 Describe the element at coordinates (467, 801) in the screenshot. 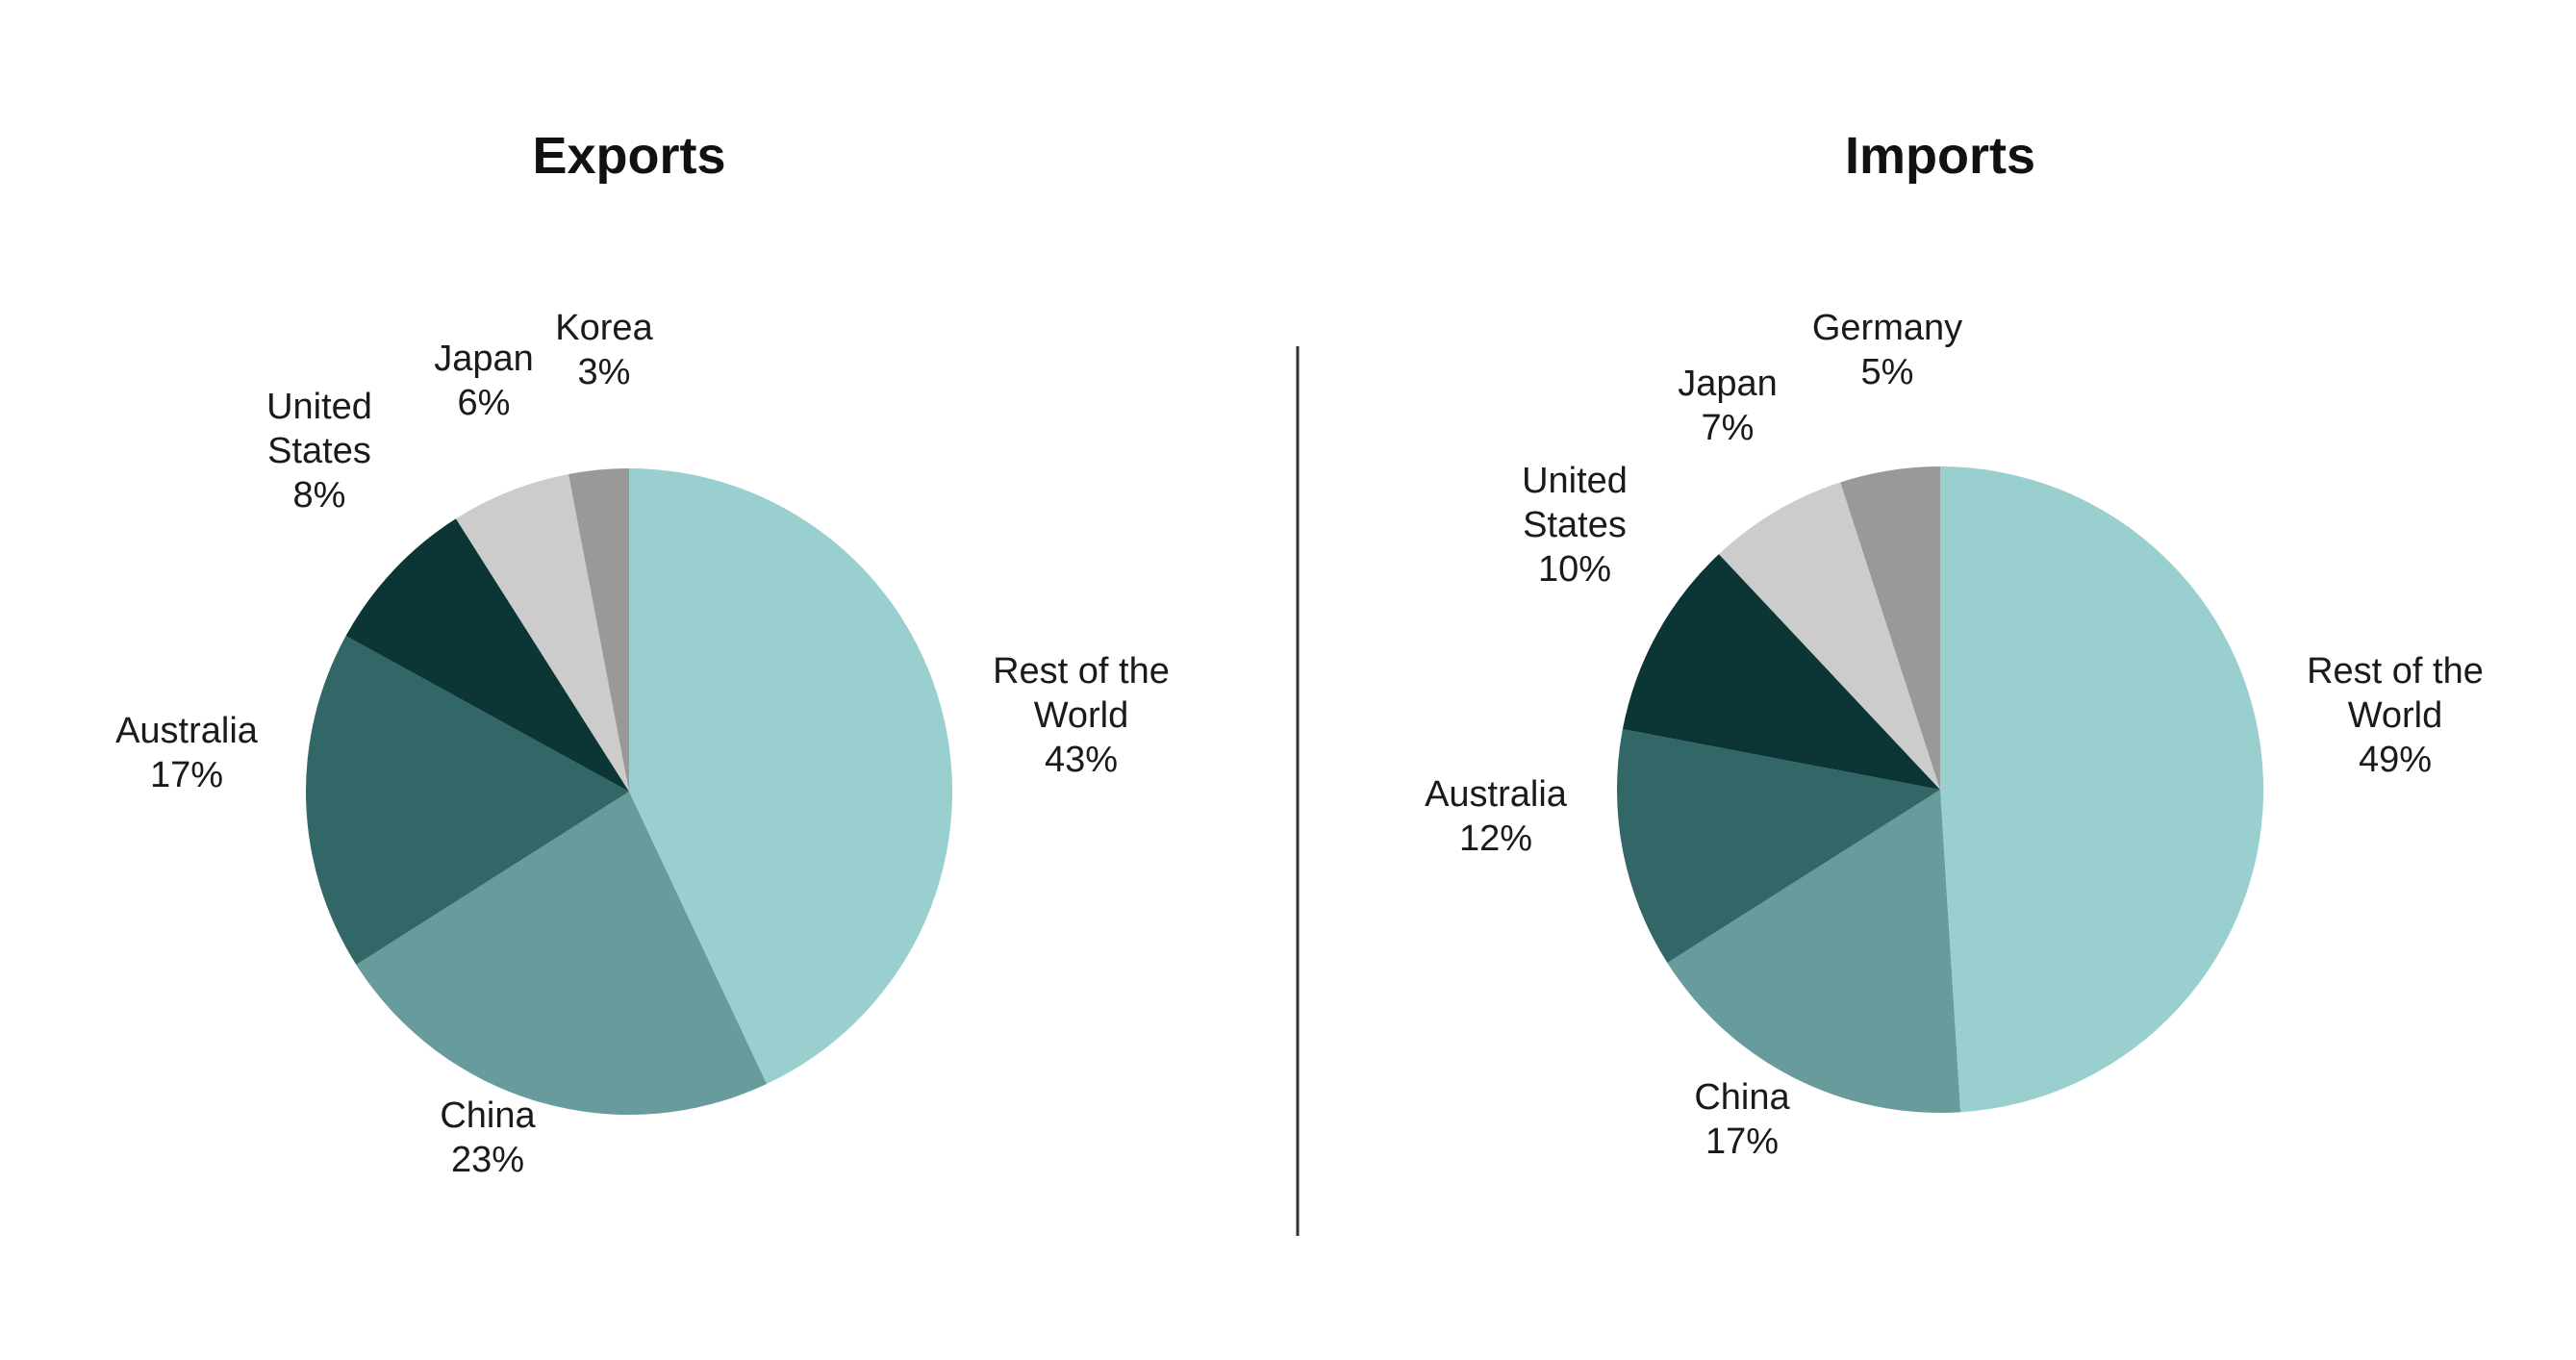

I see `exports-slice-australia` at that location.